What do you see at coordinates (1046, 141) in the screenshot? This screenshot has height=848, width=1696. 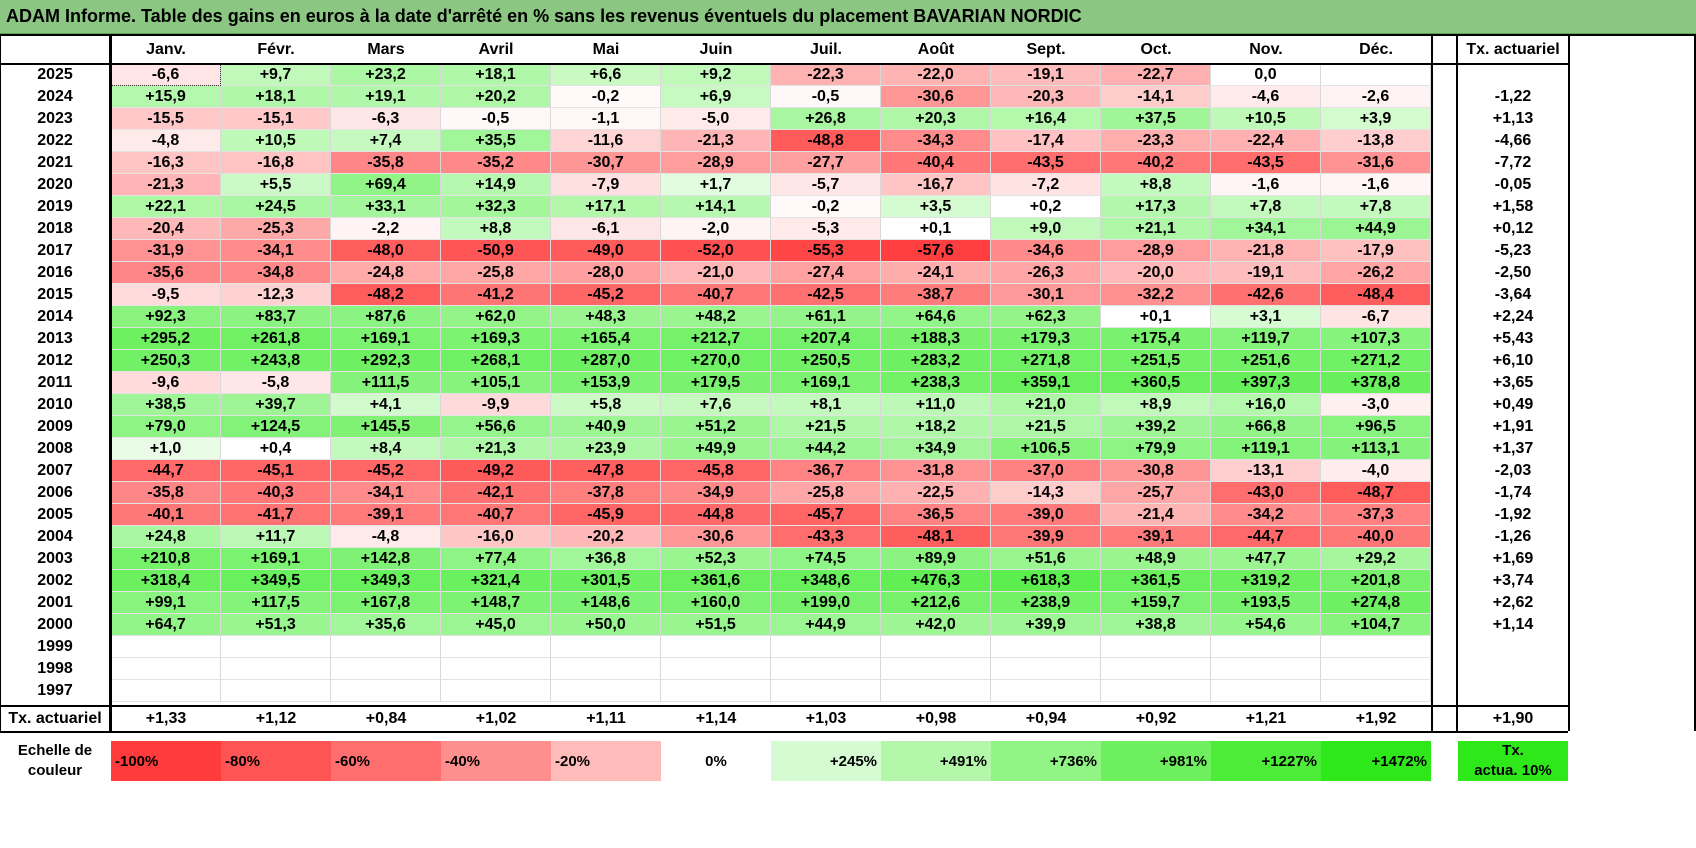 I see `table-cell: -17,4` at bounding box center [1046, 141].